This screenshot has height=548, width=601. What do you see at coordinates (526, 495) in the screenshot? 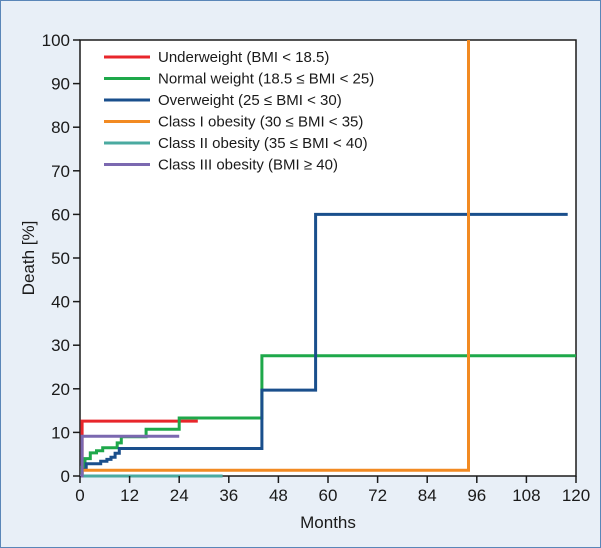
I see `x-tick-label: 108` at bounding box center [526, 495].